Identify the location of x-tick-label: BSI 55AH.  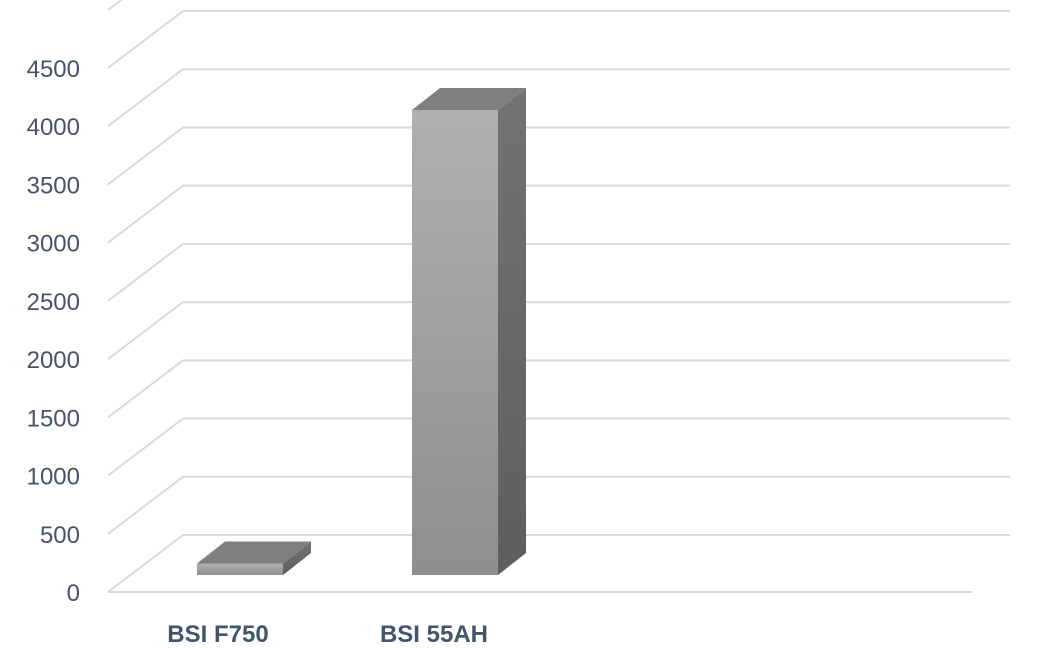
(434, 634).